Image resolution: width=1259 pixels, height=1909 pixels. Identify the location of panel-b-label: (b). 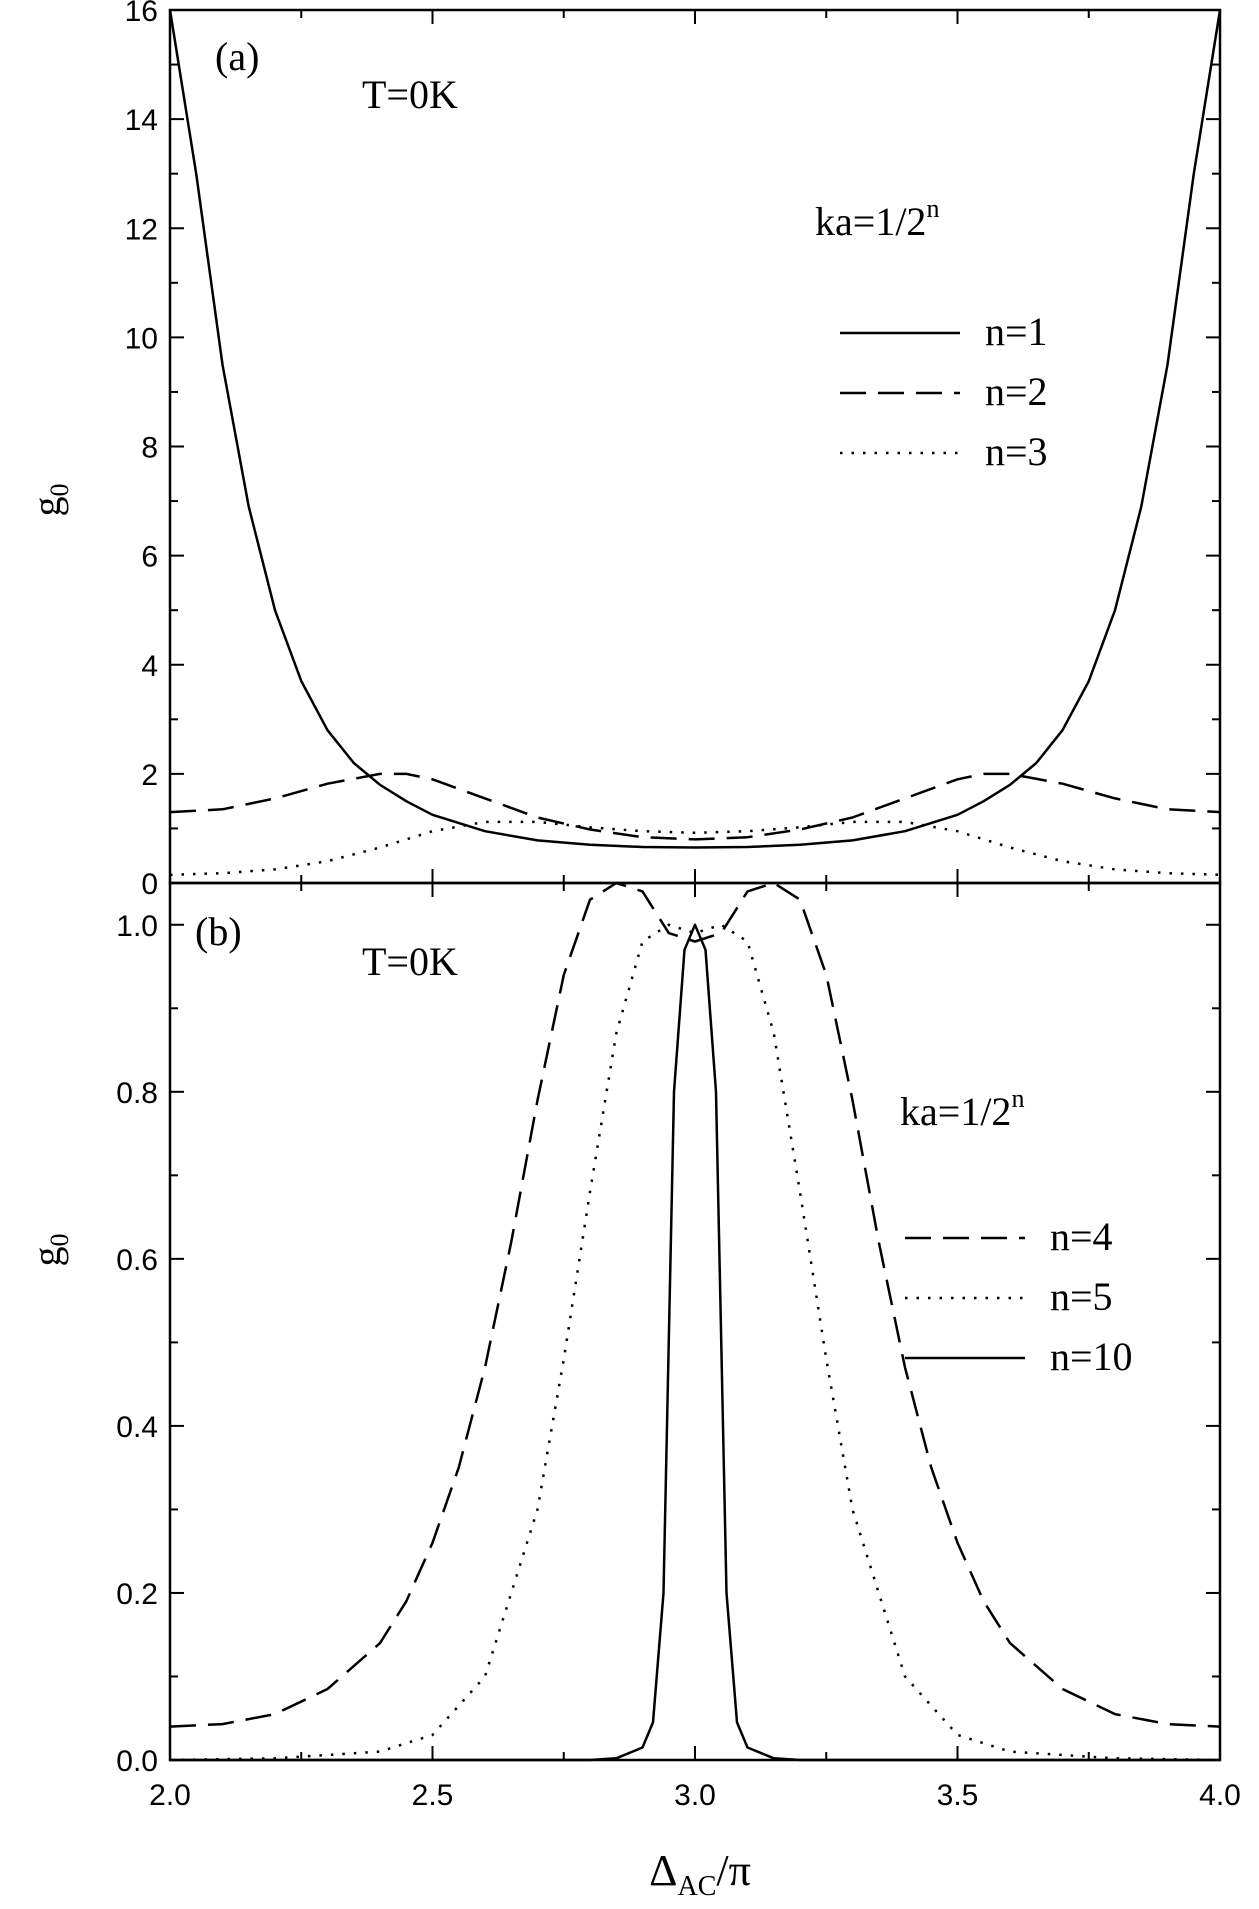
(218, 931).